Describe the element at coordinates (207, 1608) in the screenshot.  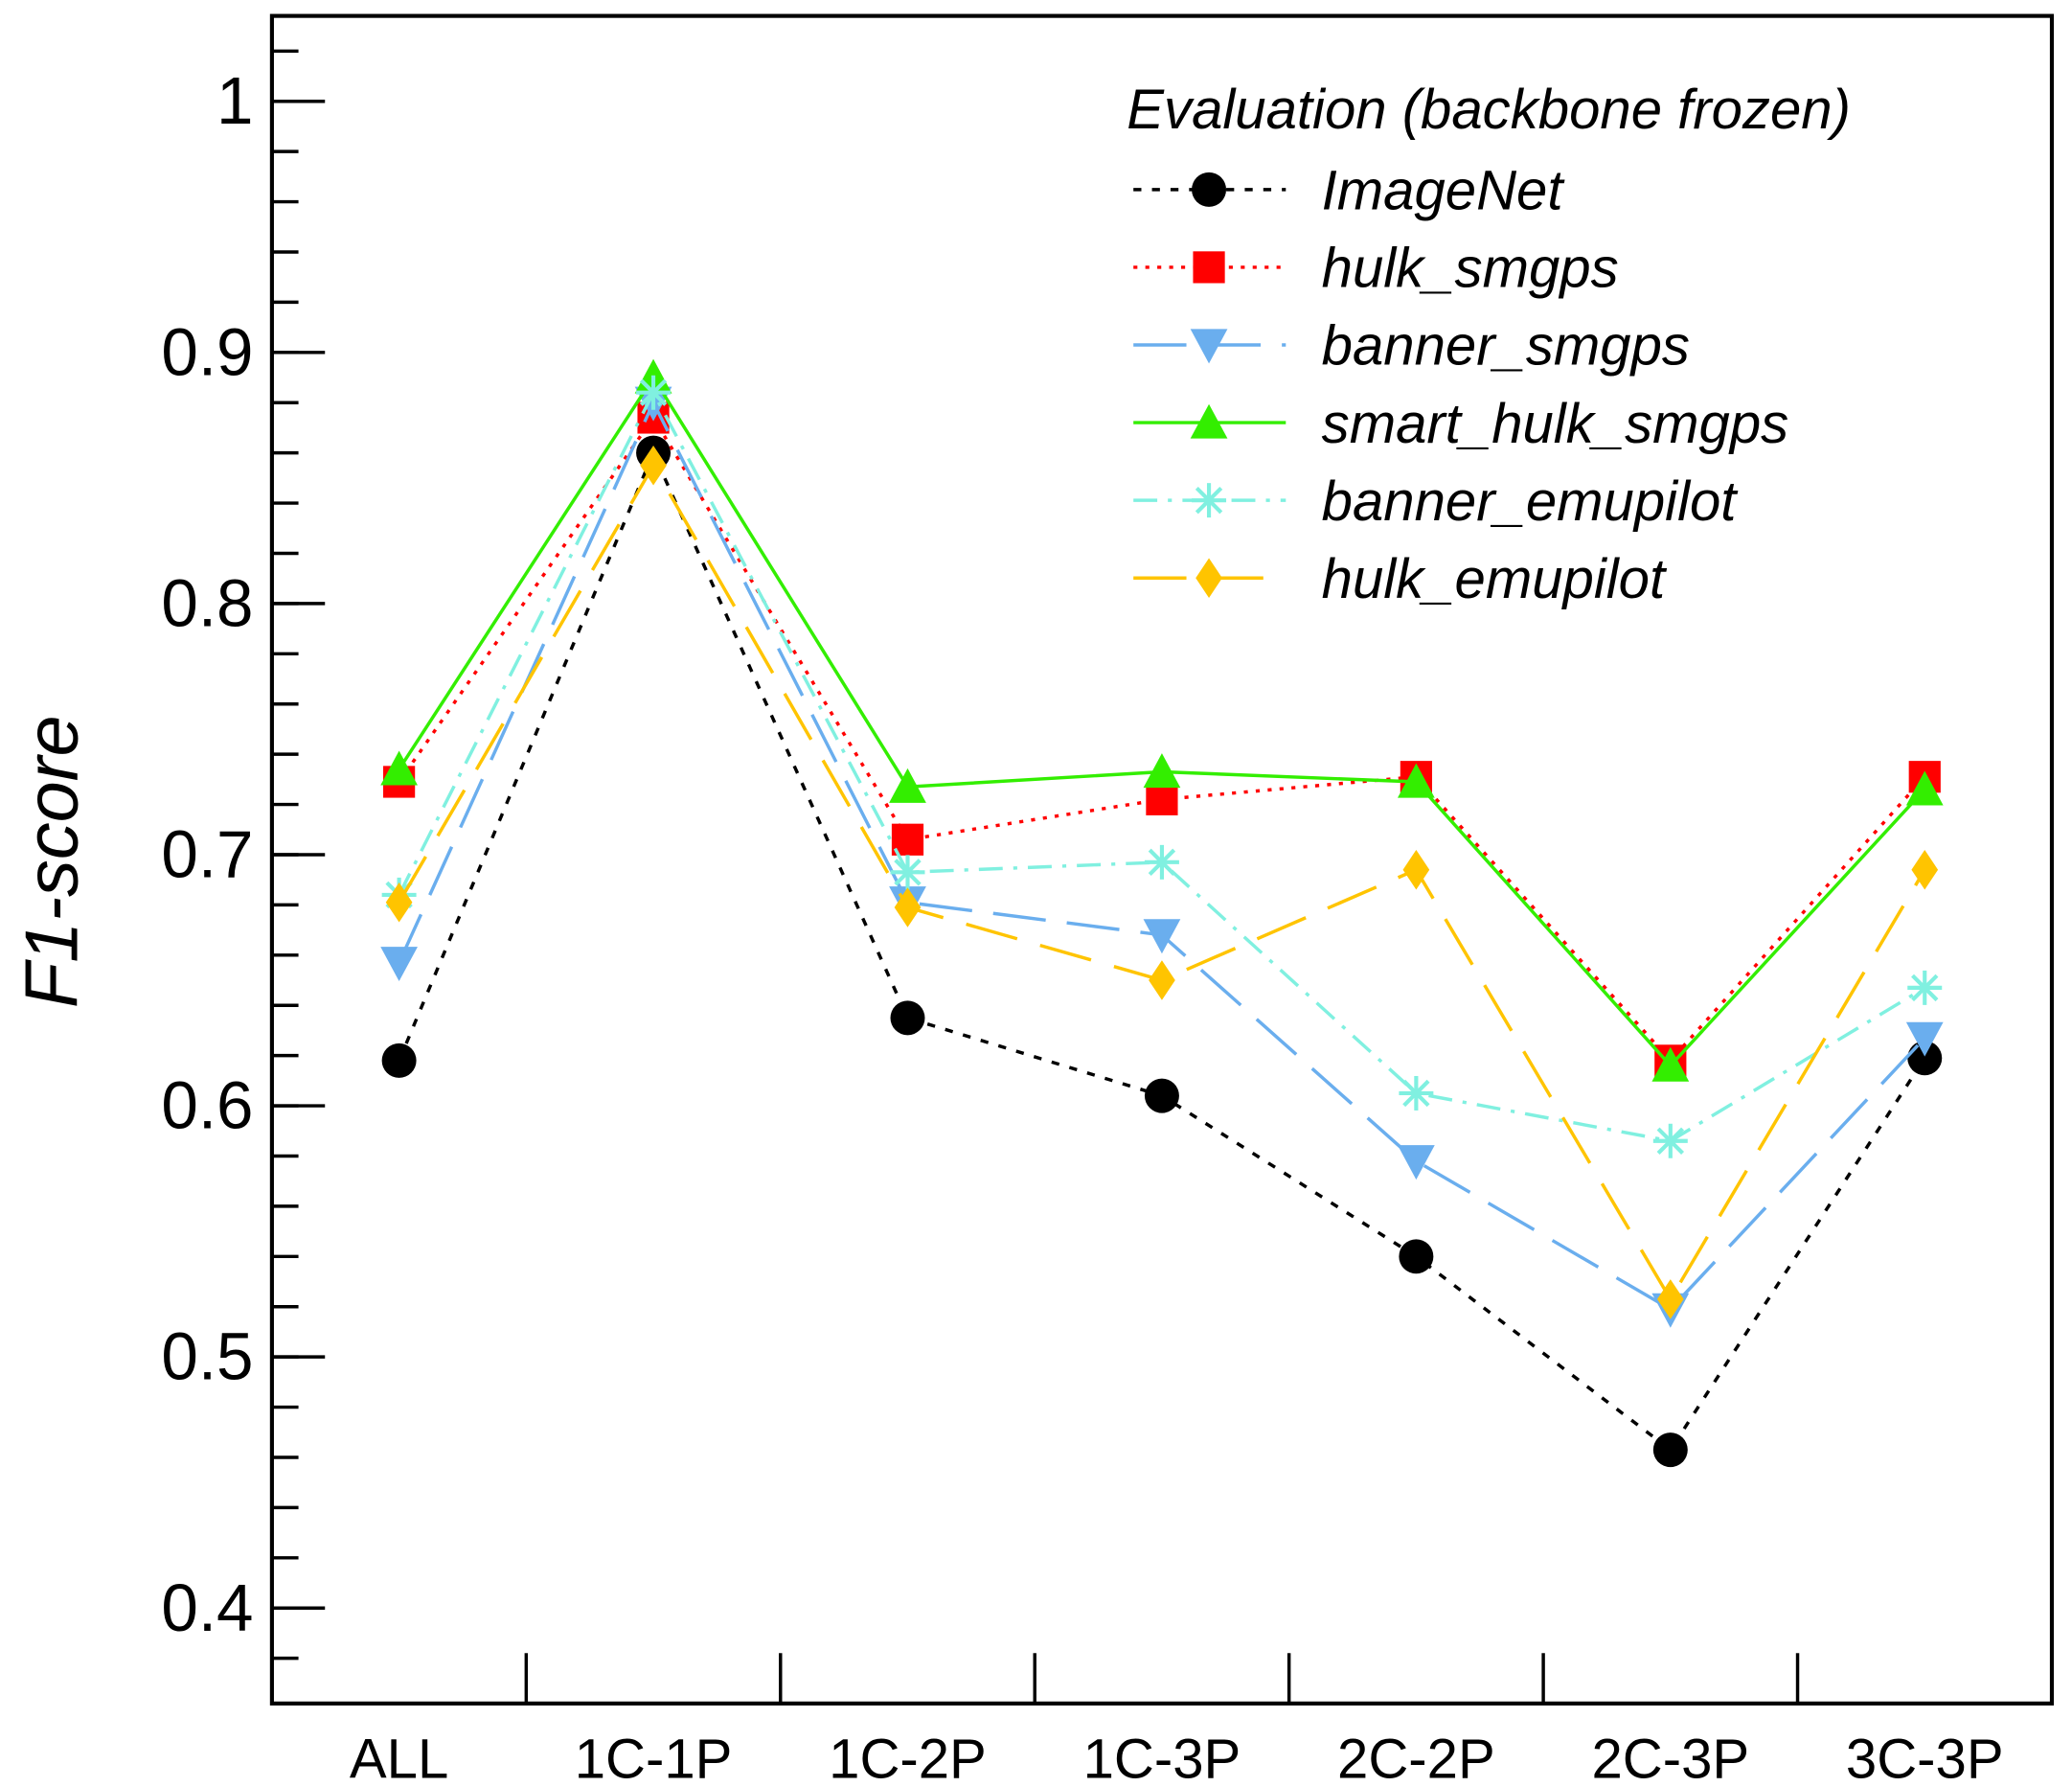
I see `y-tick-label: 0.4` at that location.